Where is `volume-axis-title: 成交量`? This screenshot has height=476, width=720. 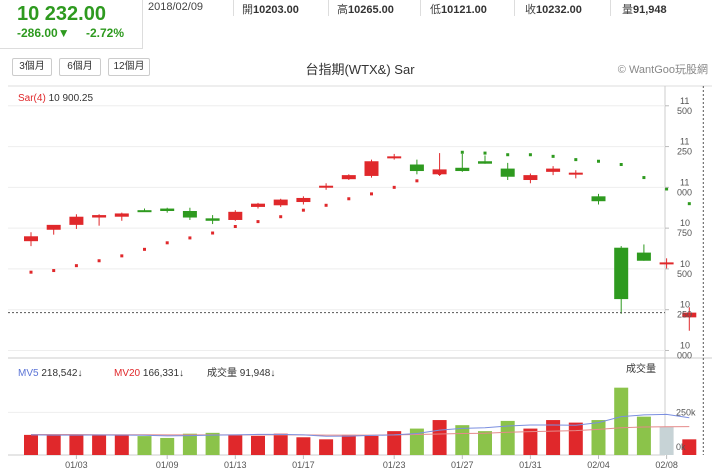 volume-axis-title: 成交量 is located at coordinates (641, 368).